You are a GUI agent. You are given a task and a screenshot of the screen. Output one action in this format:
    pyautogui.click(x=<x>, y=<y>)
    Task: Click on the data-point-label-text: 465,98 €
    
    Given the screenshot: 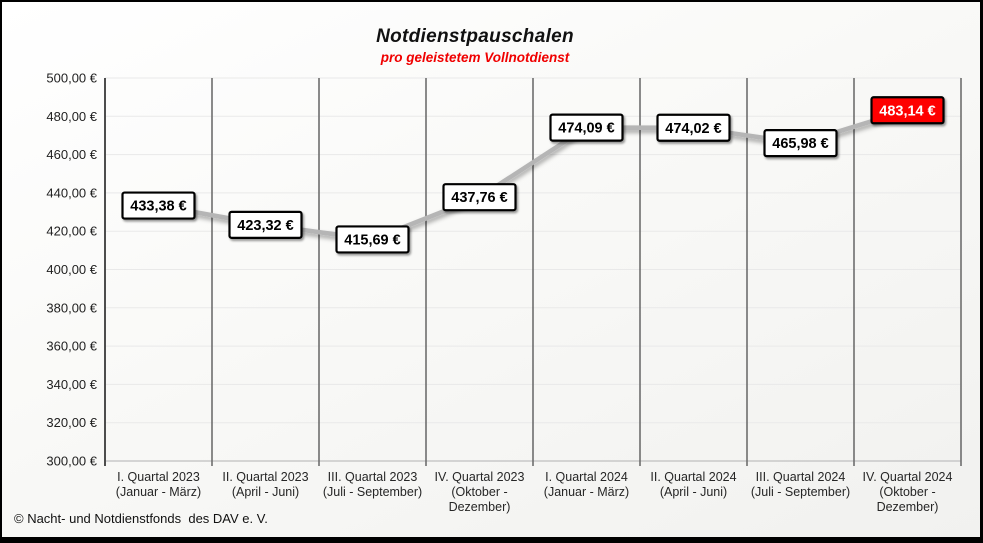 What is the action you would take?
    pyautogui.click(x=800, y=144)
    